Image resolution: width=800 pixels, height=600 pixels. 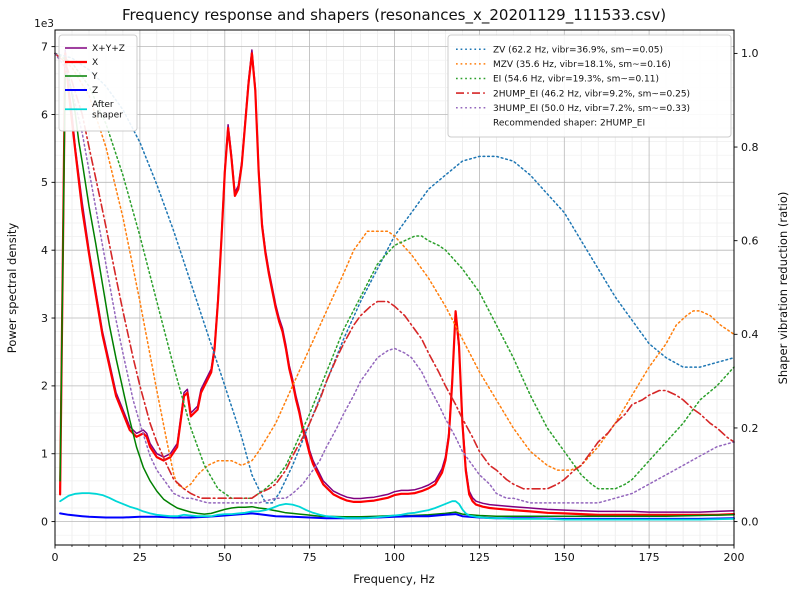 I want to click on legend-label: 3HUMP_EI (50.0 Hz, vibr=7.2%, sm~=0.33), so click(x=591, y=109).